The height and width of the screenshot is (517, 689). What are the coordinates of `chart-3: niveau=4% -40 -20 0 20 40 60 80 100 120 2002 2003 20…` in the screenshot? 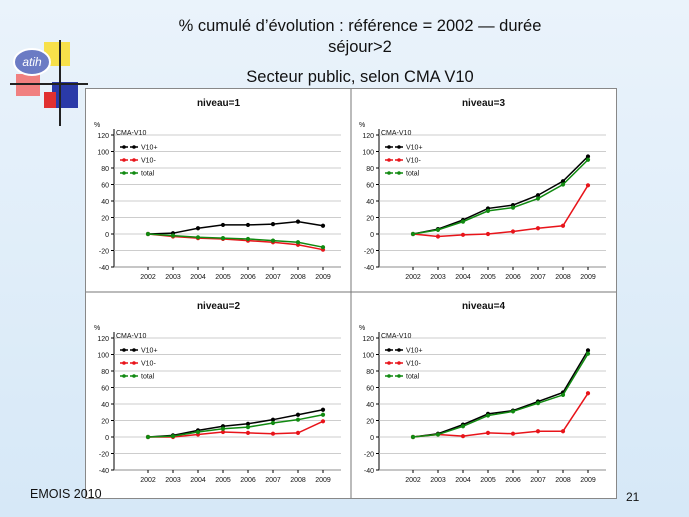 It's located at (482, 392).